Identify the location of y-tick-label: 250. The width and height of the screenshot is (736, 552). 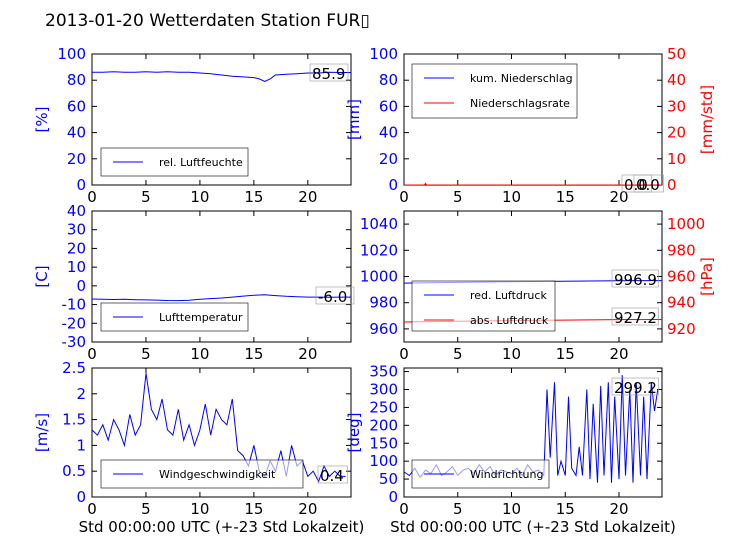
(383, 407).